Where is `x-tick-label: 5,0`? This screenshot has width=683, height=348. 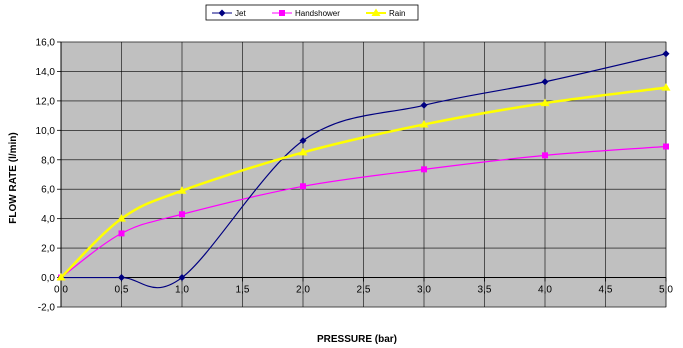 x-tick-label: 5,0 is located at coordinates (666, 290).